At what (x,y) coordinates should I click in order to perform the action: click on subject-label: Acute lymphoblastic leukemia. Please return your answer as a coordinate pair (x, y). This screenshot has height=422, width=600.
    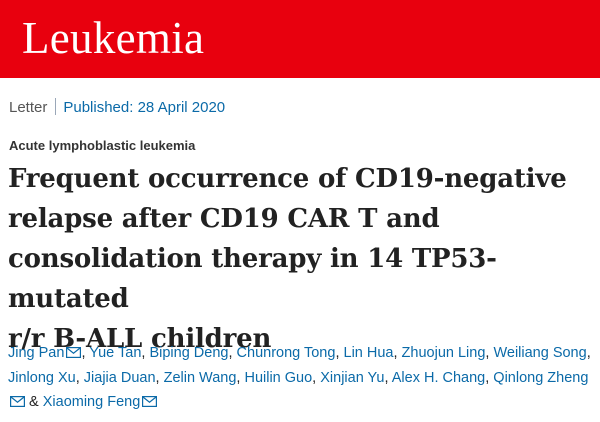
    Looking at the image, I should click on (102, 145).